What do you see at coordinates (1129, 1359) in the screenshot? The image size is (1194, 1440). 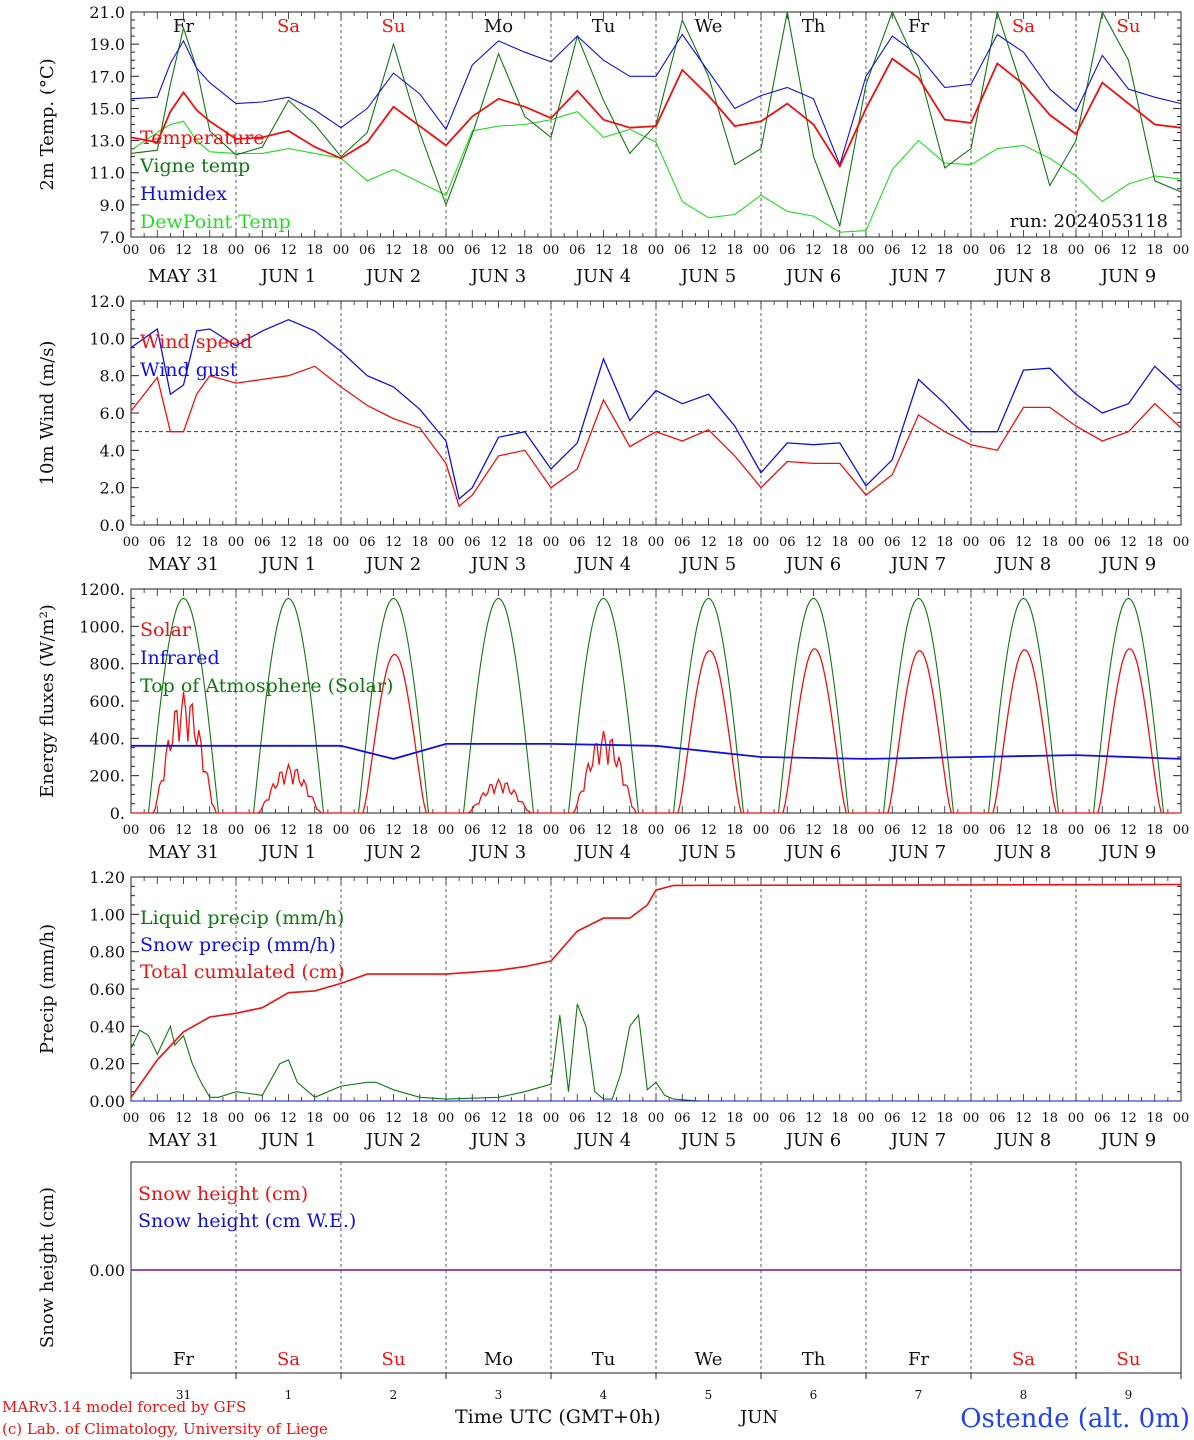 I see `weekday-label: Su` at bounding box center [1129, 1359].